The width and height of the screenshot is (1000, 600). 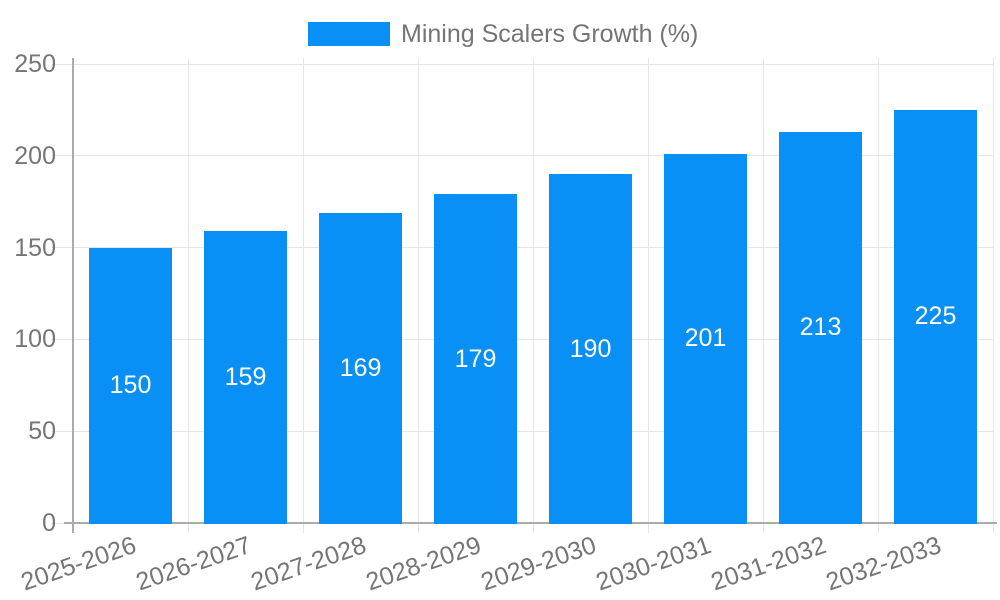 What do you see at coordinates (35, 247) in the screenshot?
I see `y-tick-label: 150` at bounding box center [35, 247].